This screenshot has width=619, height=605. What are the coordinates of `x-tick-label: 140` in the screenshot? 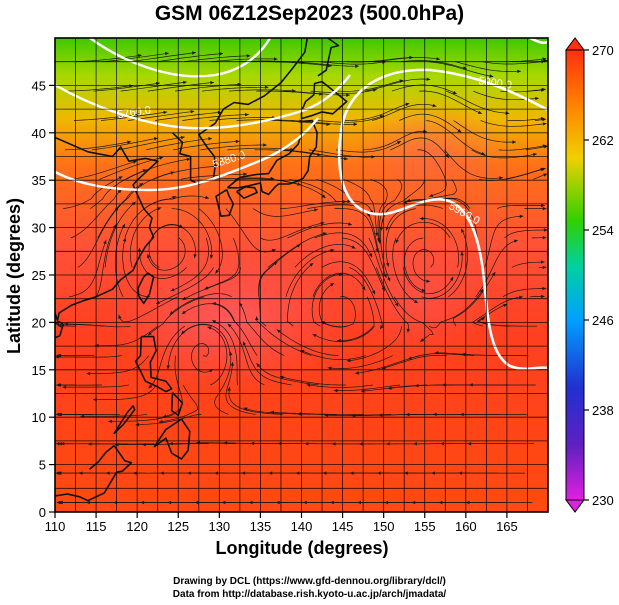 It's located at (302, 526).